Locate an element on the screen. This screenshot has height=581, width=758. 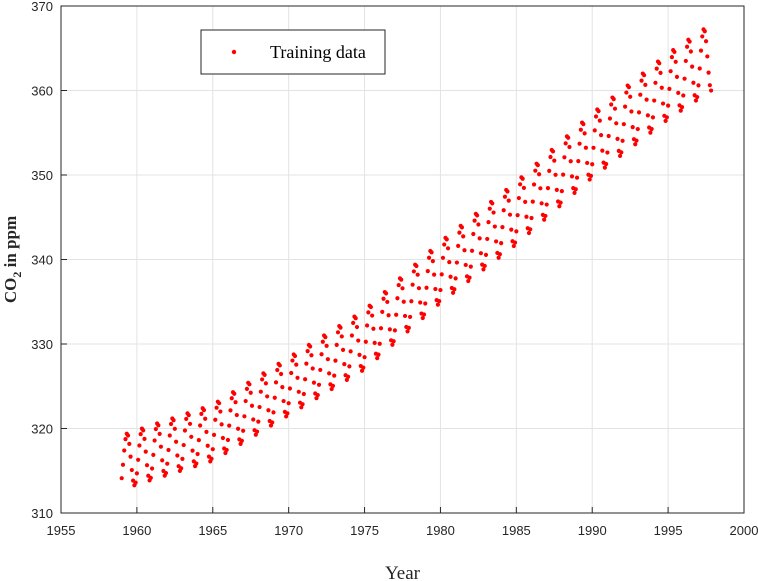
legend-label: Training data is located at coordinates (318, 52).